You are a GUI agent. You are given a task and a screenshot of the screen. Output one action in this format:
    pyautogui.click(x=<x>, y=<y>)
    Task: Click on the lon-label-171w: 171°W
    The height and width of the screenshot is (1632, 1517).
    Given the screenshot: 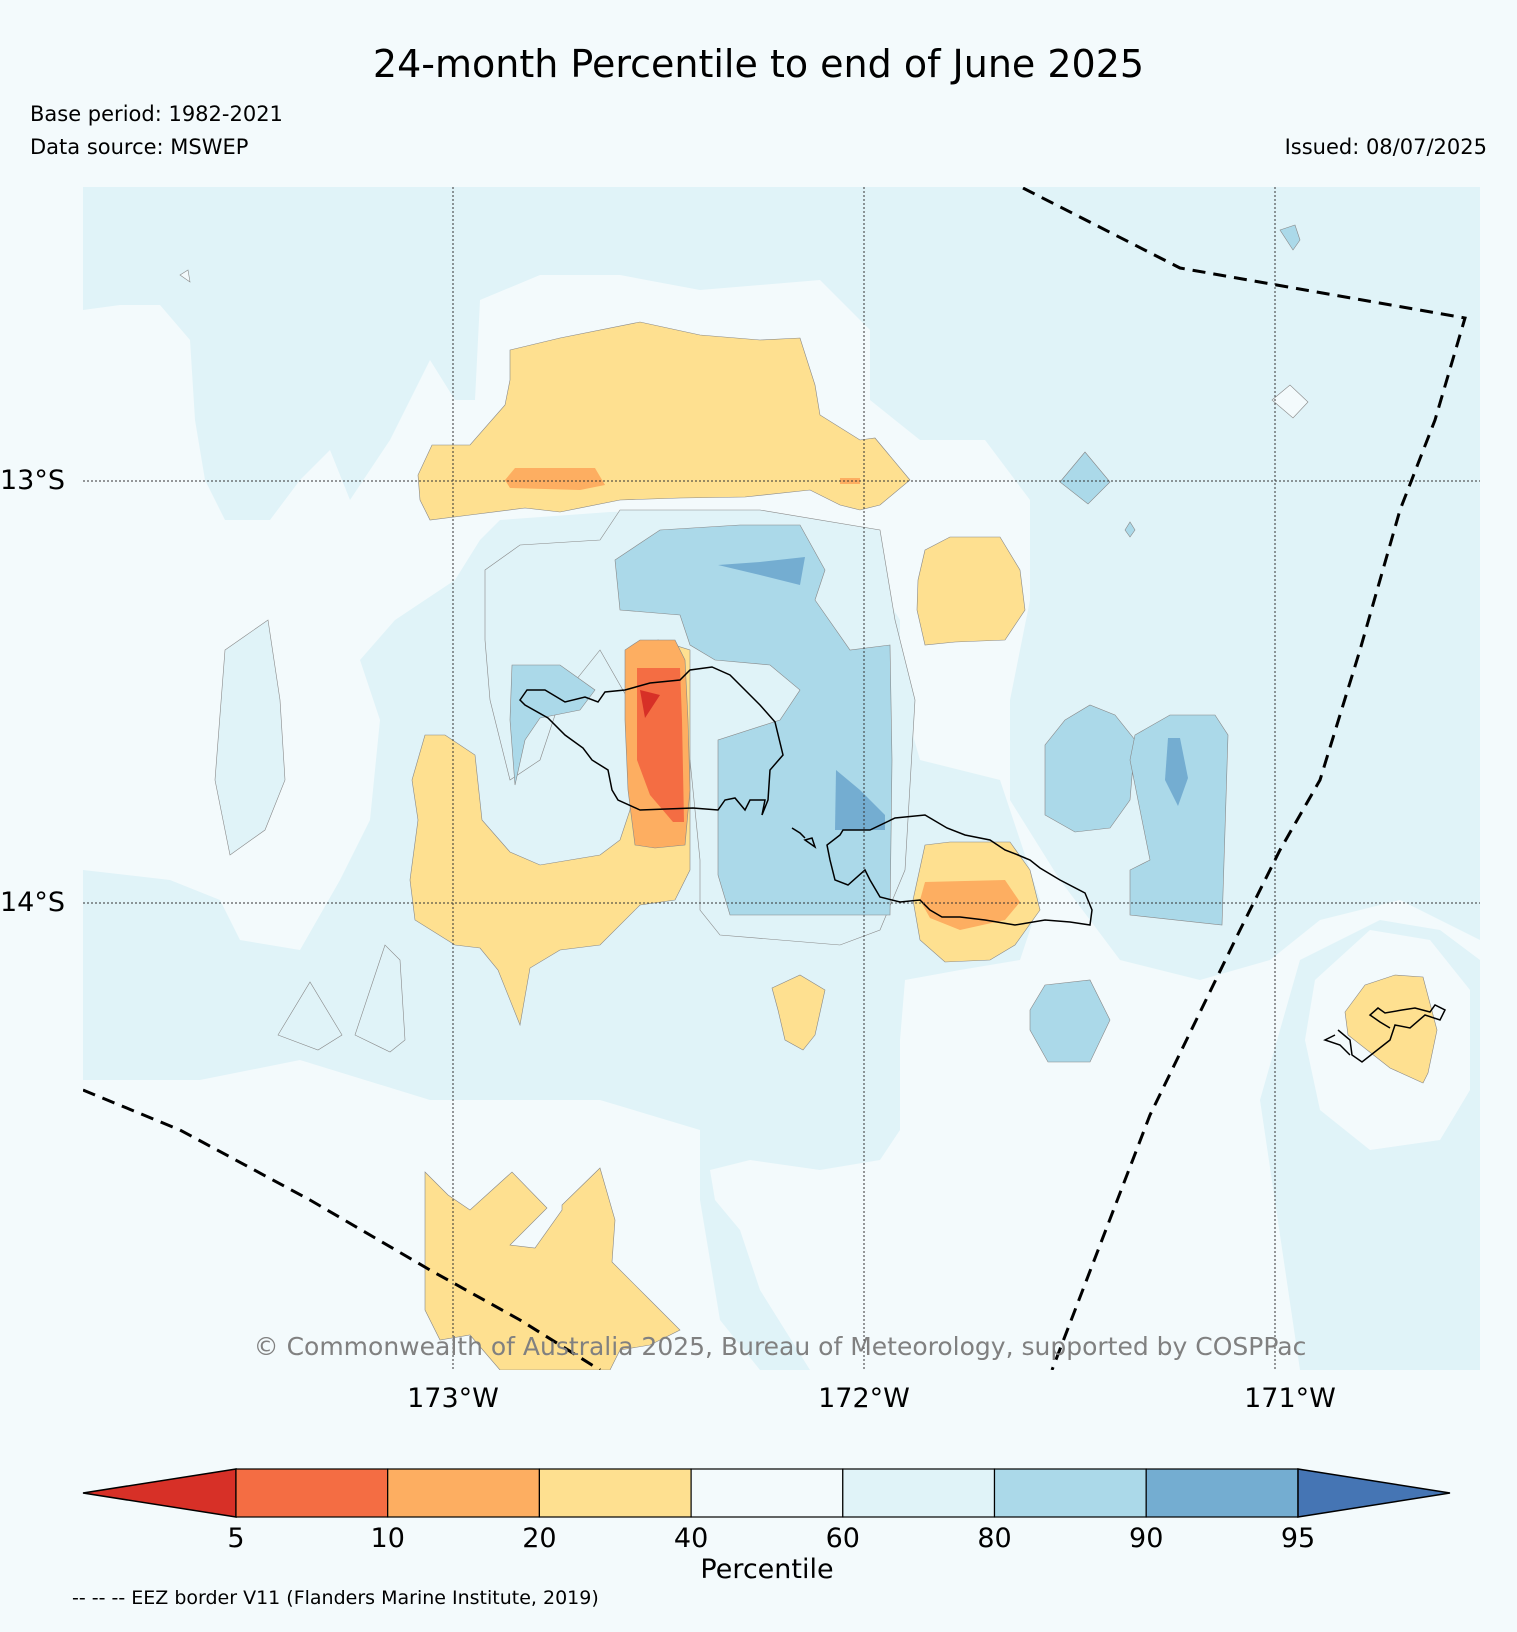 What is the action you would take?
    pyautogui.click(x=1290, y=1398)
    